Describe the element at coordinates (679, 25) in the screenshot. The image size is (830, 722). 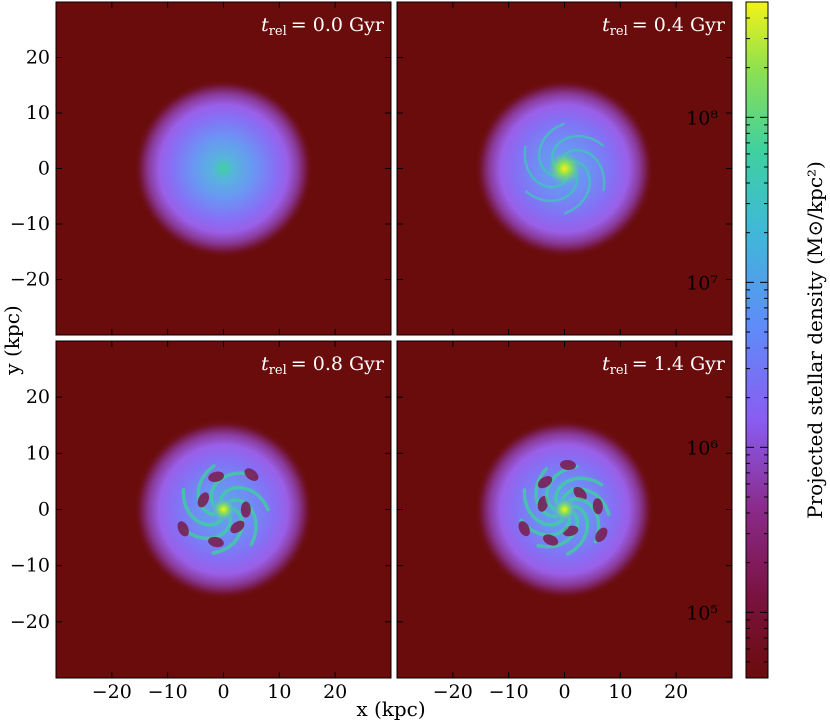
I see `panel-time-value: = 0.4 Gyr` at that location.